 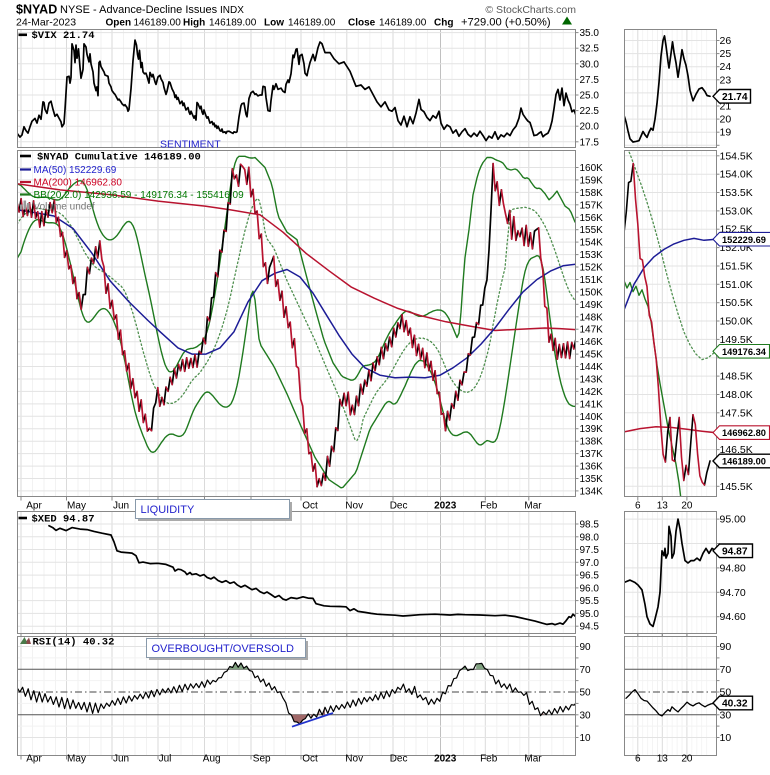 I want to click on svg-text: 27.5, so click(x=590, y=80).